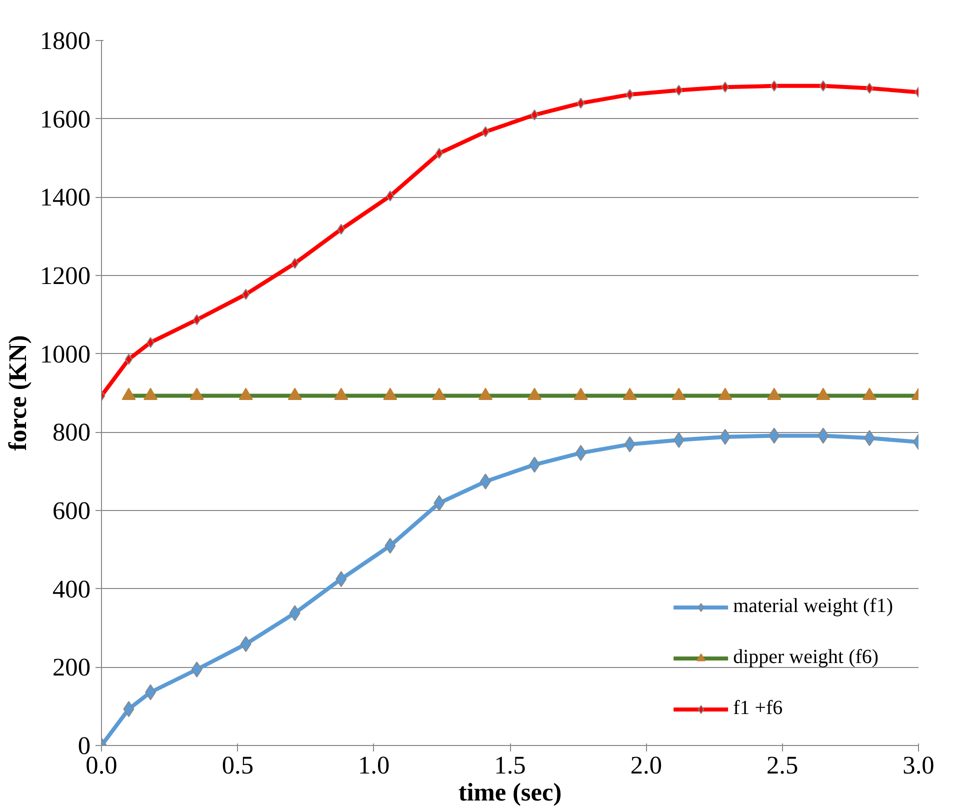  I want to click on y-tick-label: 200, so click(71, 668).